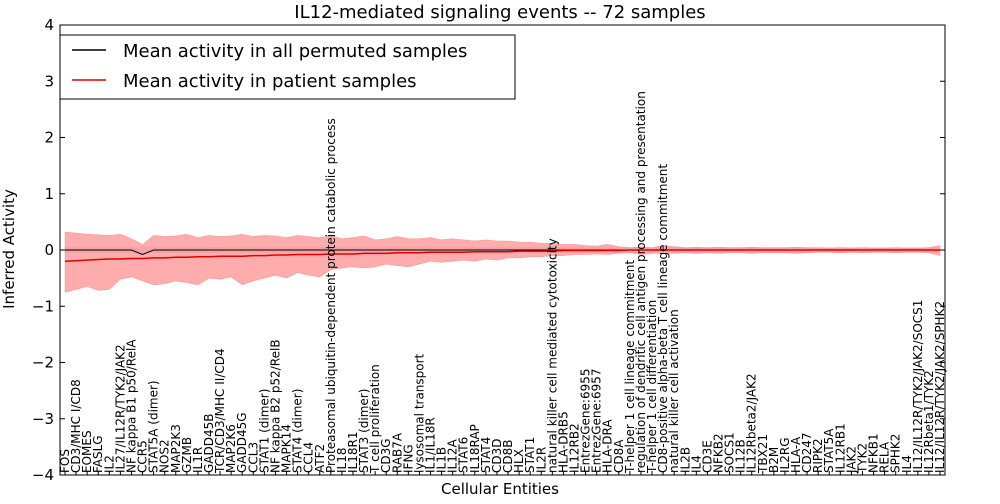  Describe the element at coordinates (475, 448) in the screenshot. I see `x-tick-label: IL18RAP` at that location.